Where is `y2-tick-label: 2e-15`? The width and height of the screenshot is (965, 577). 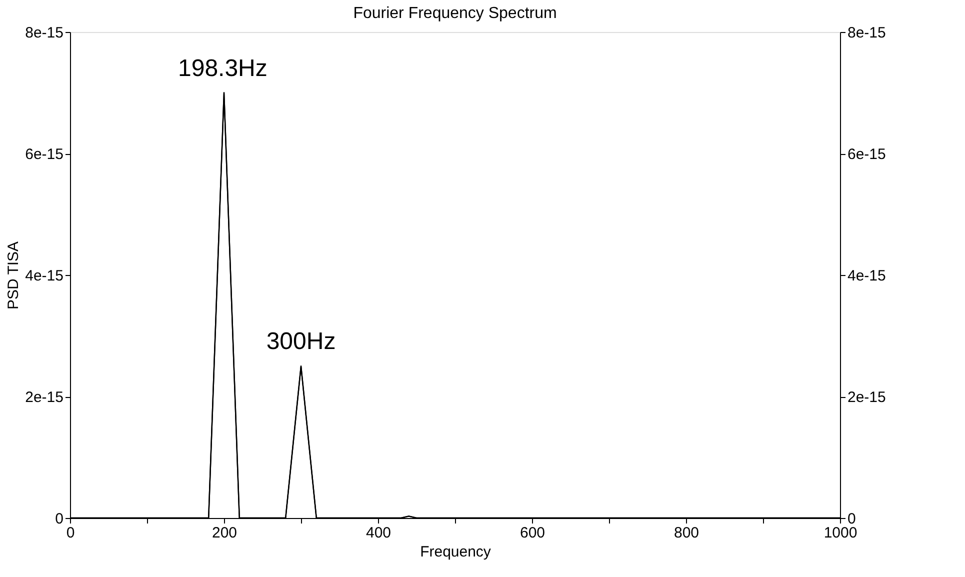
y2-tick-label: 2e-15 is located at coordinates (867, 397).